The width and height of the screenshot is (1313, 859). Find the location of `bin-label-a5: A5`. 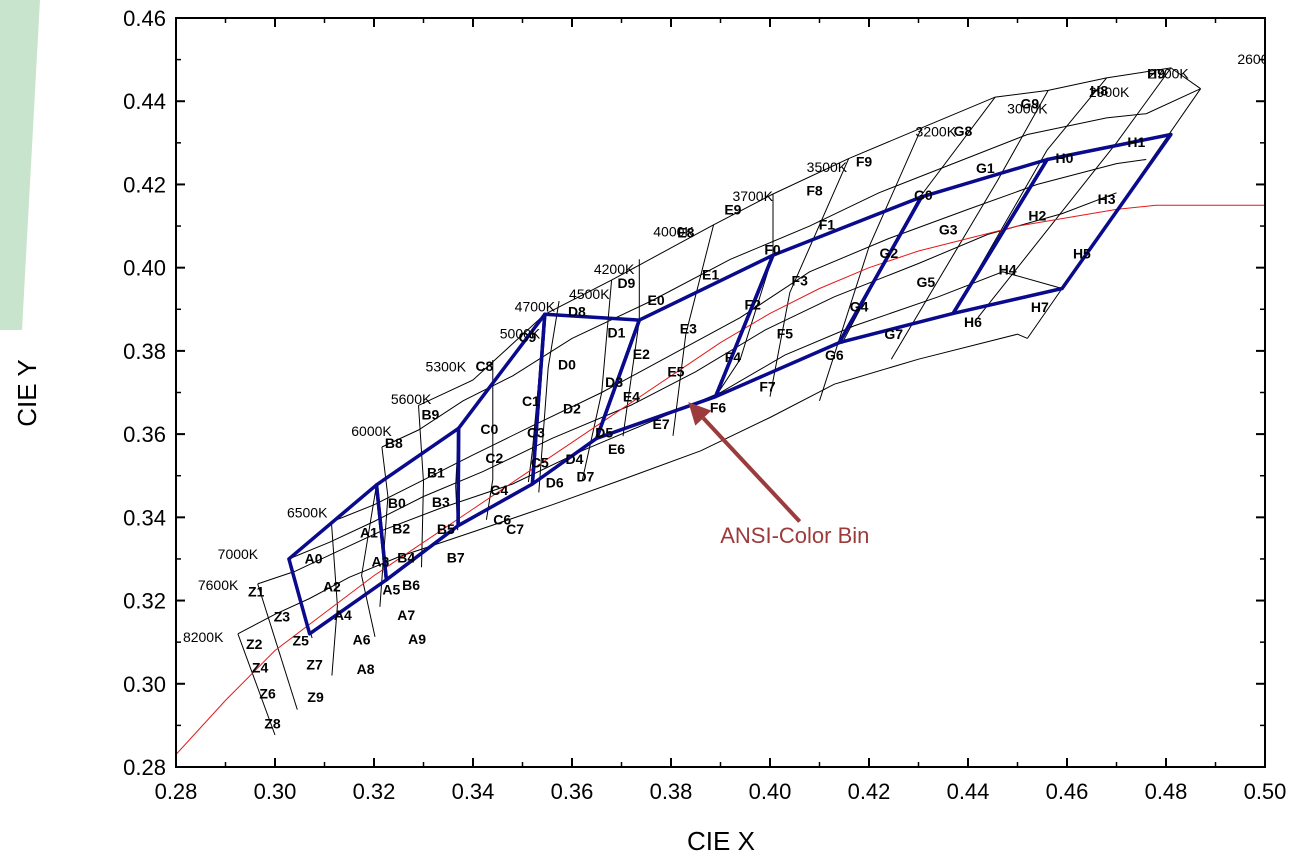

bin-label-a5: A5 is located at coordinates (391, 590).